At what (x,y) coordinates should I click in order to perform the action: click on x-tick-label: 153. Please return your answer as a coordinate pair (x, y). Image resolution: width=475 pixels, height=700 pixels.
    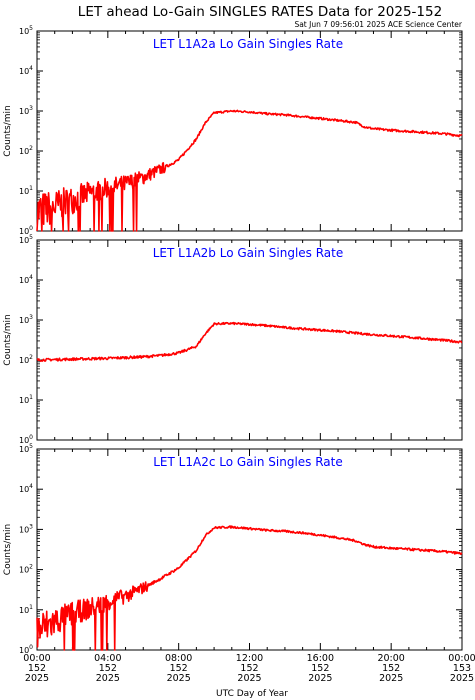
    Looking at the image, I should click on (462, 668).